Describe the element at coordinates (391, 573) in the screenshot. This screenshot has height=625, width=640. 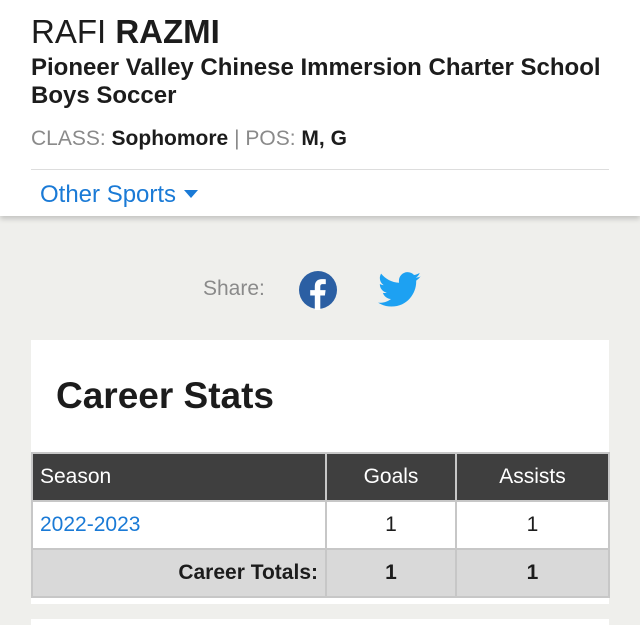
I see `total-goals-cell: 1` at that location.